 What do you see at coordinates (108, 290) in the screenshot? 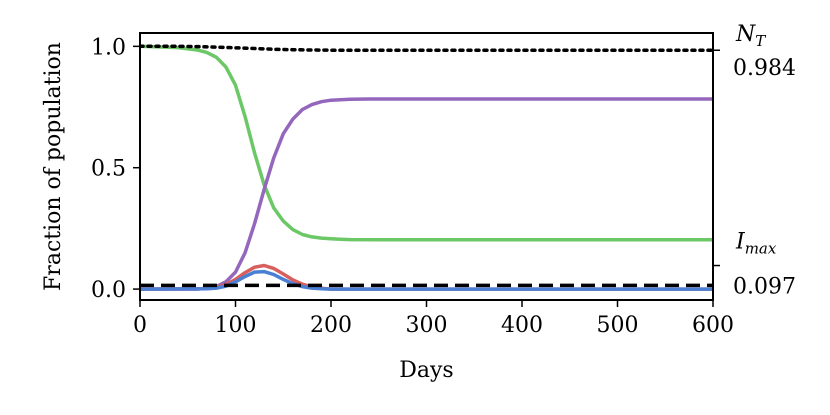
I see `y-tick-label: 0.0` at bounding box center [108, 290].